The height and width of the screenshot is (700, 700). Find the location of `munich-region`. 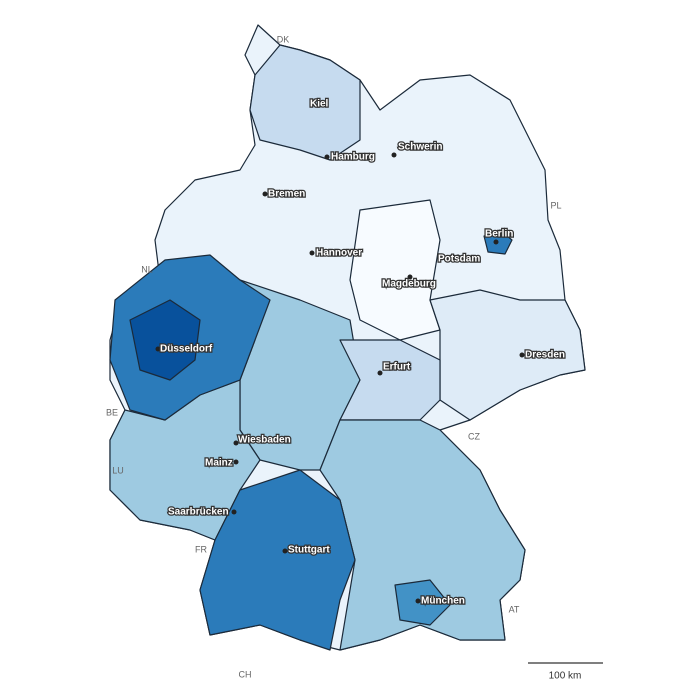

munich-region is located at coordinates (422, 602).